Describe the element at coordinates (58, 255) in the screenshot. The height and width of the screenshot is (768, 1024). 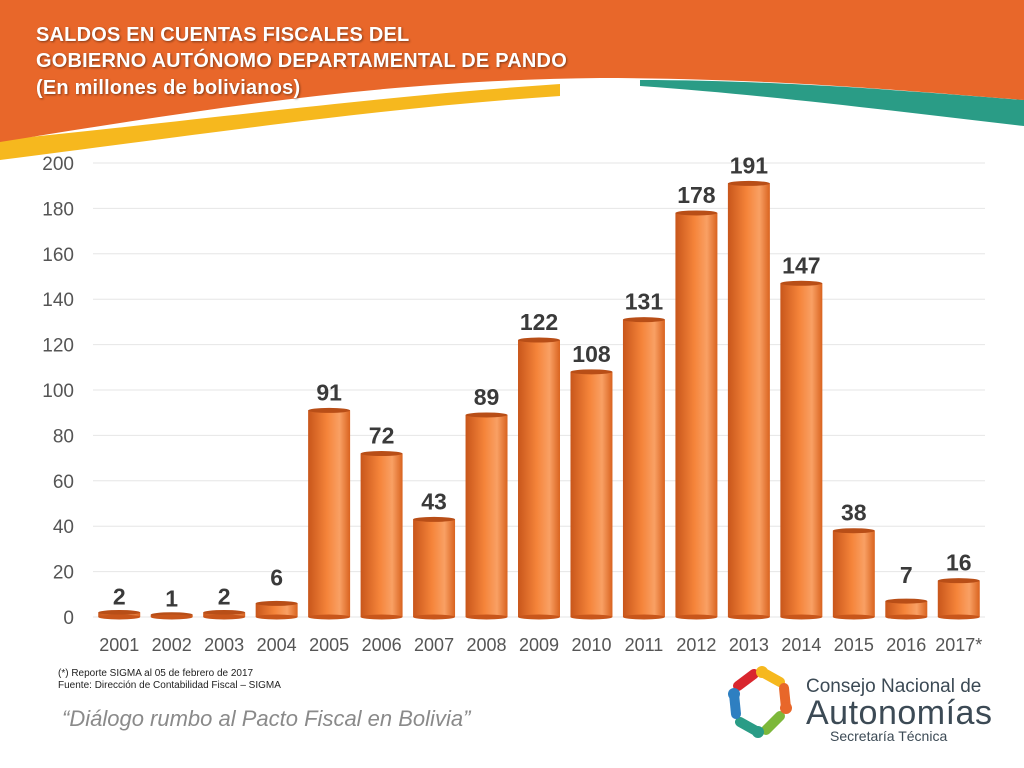
I see `y-tick-label: 160` at that location.